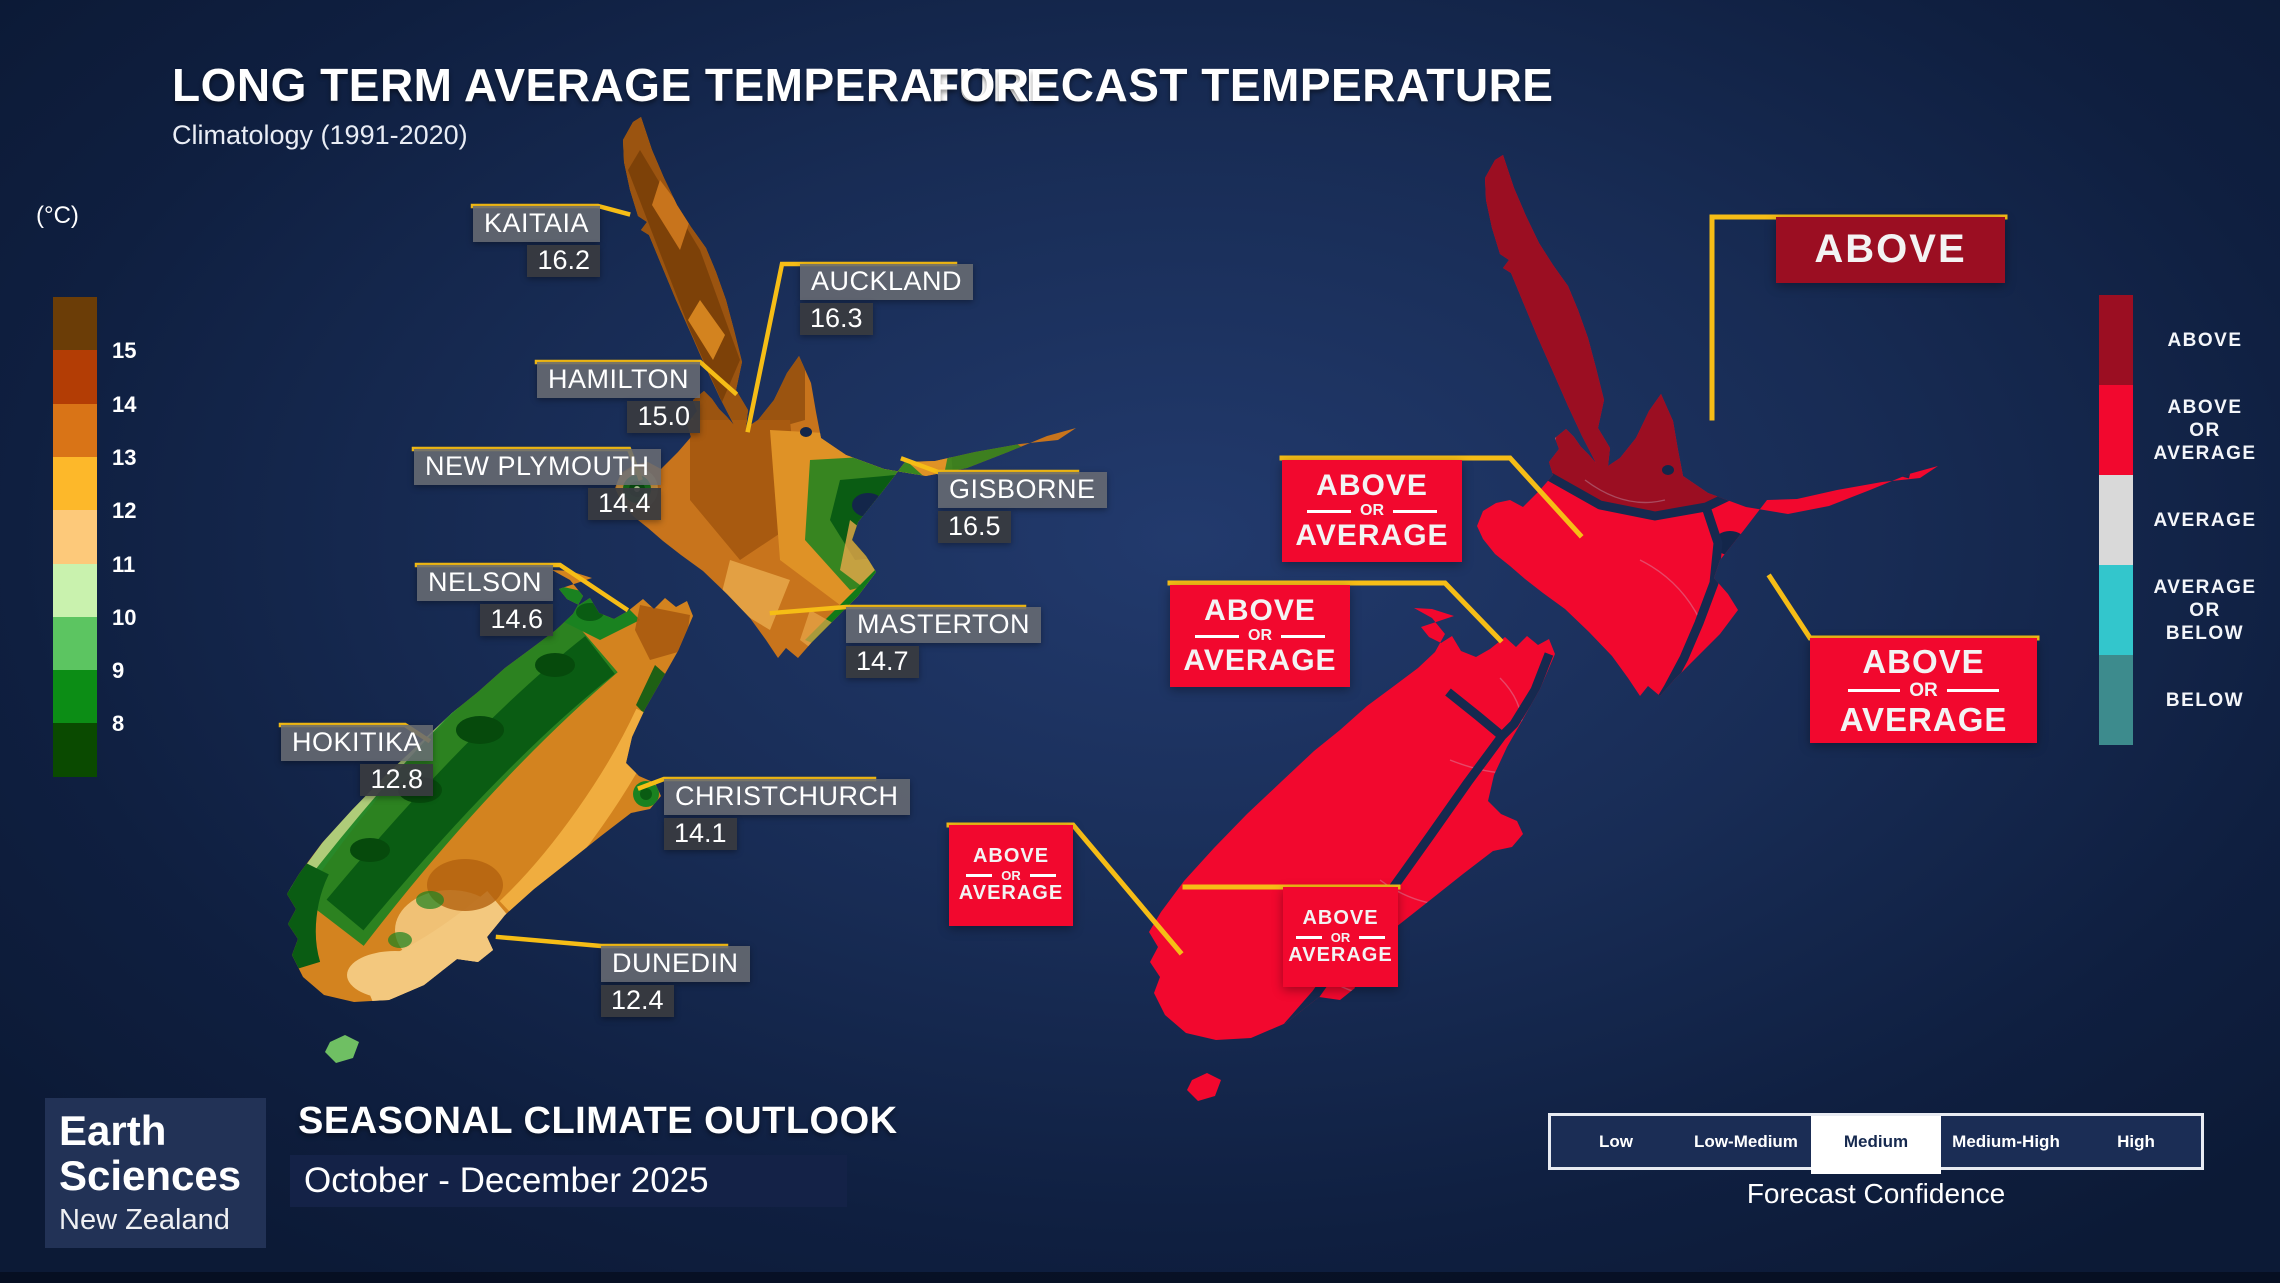 This screenshot has height=1283, width=2280. I want to click on confidence-option-low-medium: Low-Medium, so click(1746, 1141).